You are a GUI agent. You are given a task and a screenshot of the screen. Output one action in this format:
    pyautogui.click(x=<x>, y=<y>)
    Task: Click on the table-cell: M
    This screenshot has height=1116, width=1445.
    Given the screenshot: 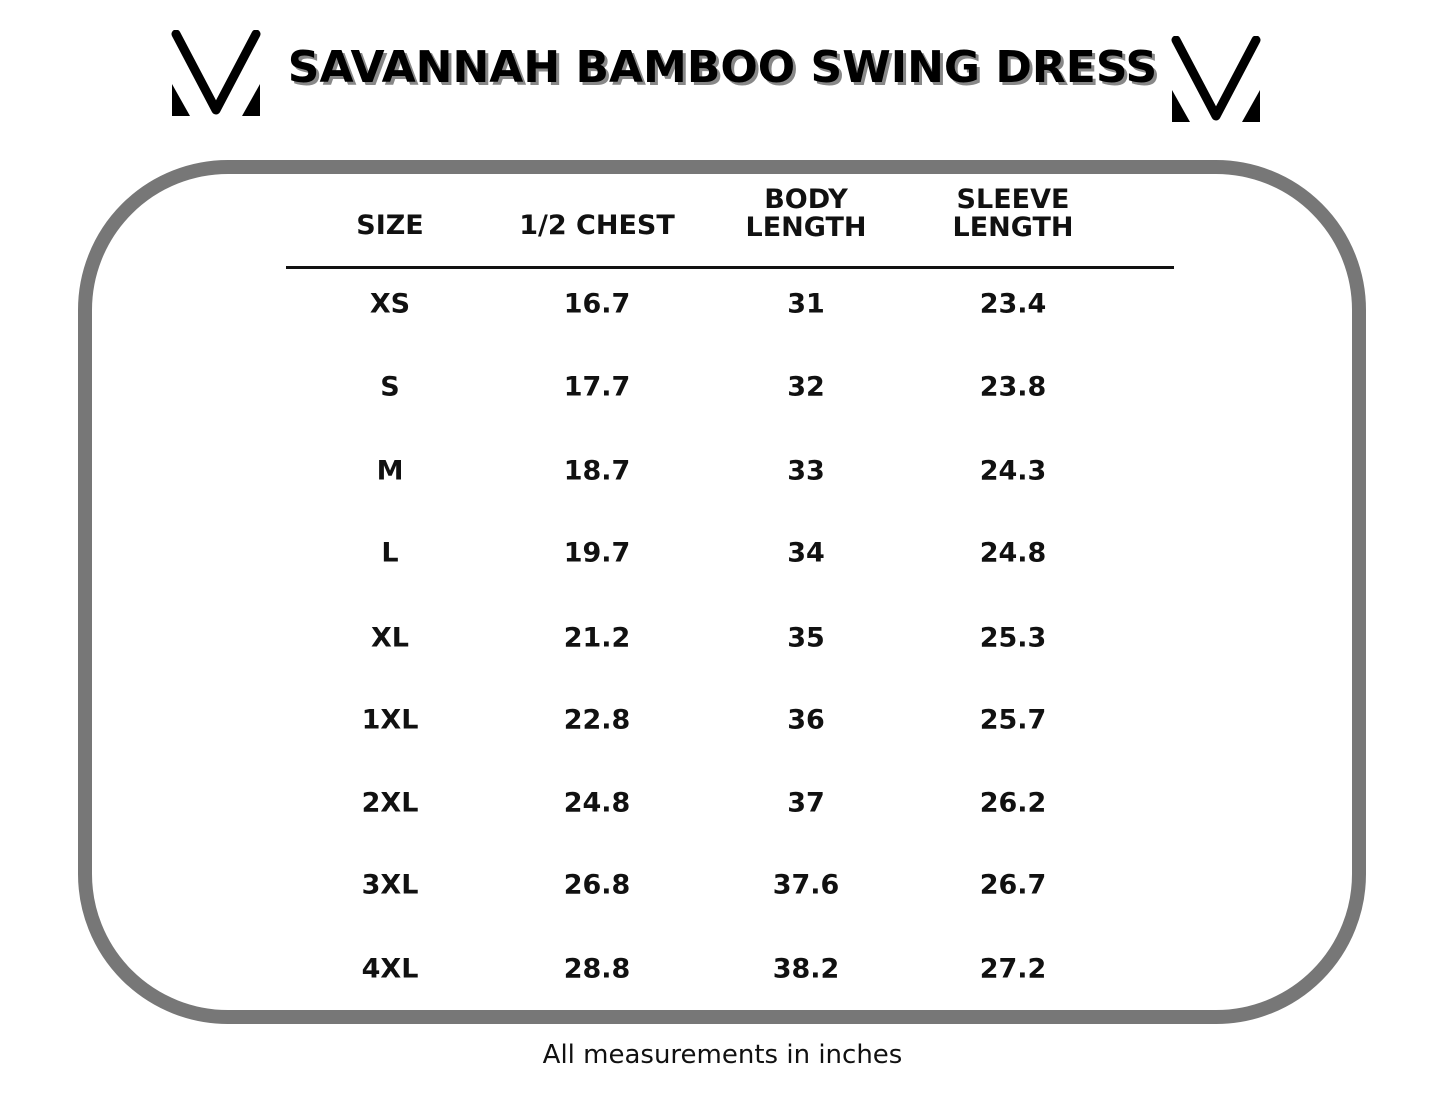 What is the action you would take?
    pyautogui.click(x=390, y=471)
    